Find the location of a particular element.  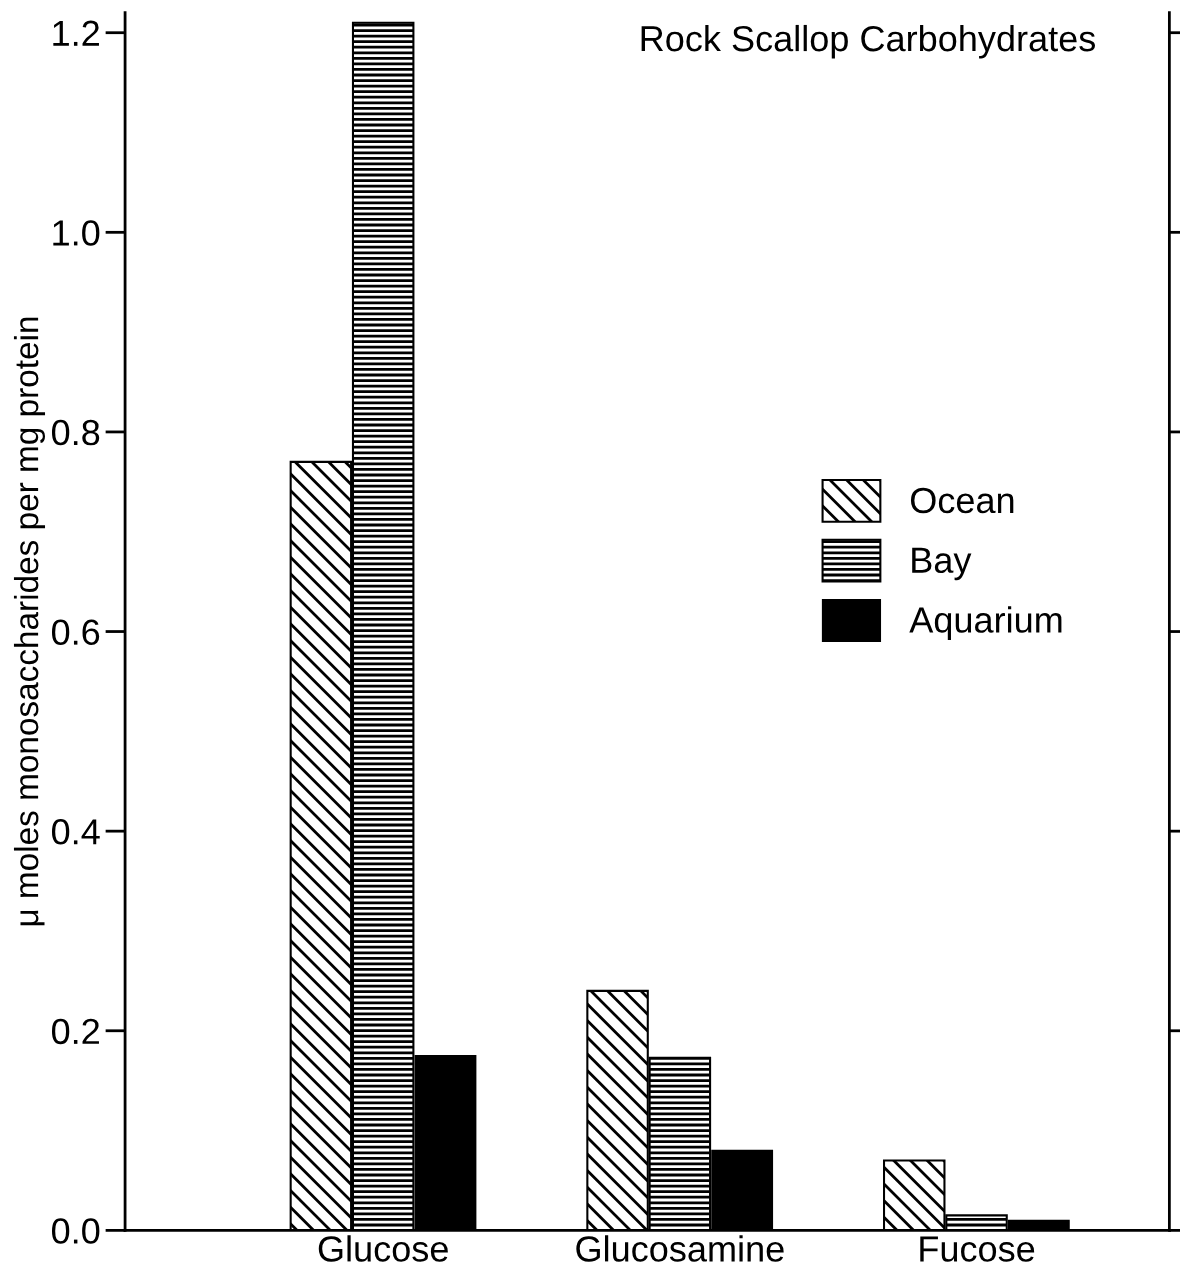

y-tick-label: 1.2 is located at coordinates (76, 33).